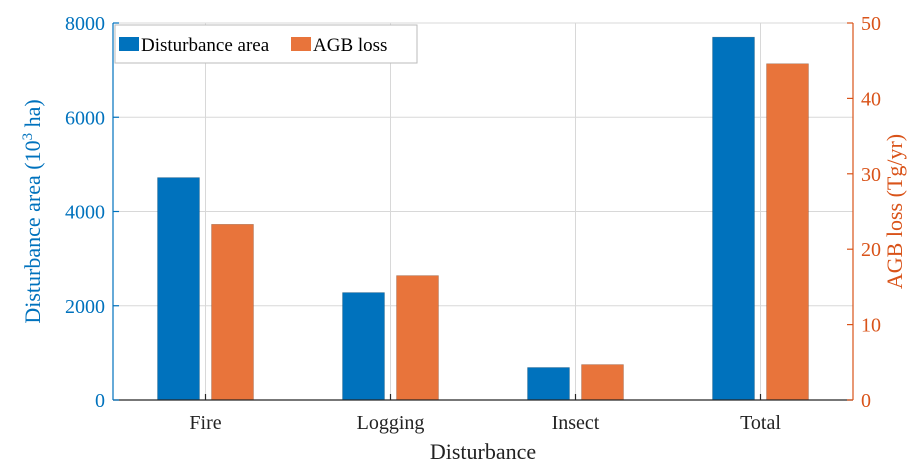 The image size is (912, 465). I want to click on legend-swatch-agb-loss, so click(301, 44).